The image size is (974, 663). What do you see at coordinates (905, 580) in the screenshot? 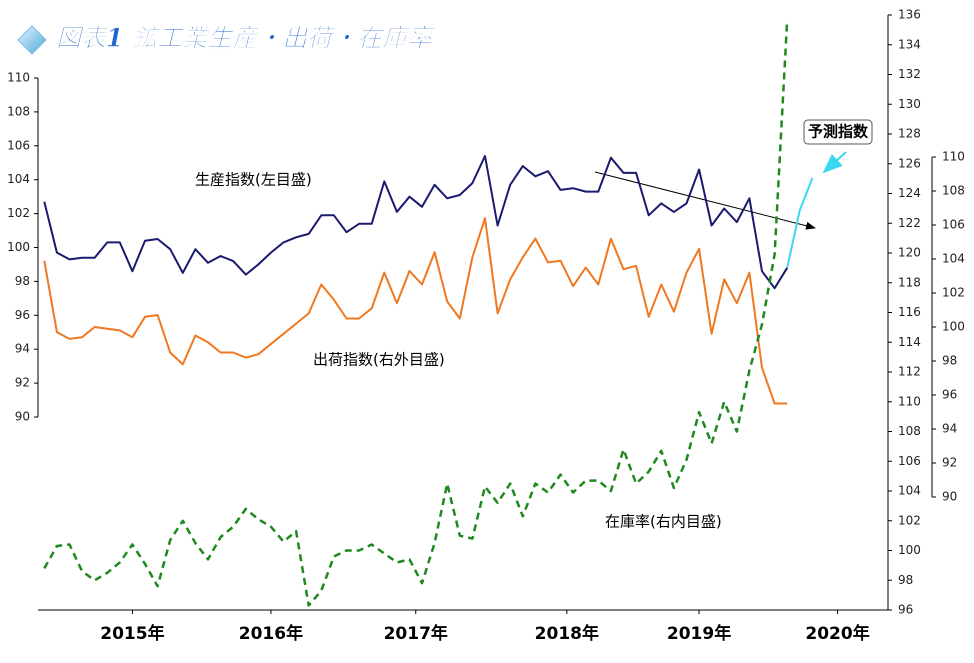
I see `right-outer-tick-label: 98` at bounding box center [905, 580].